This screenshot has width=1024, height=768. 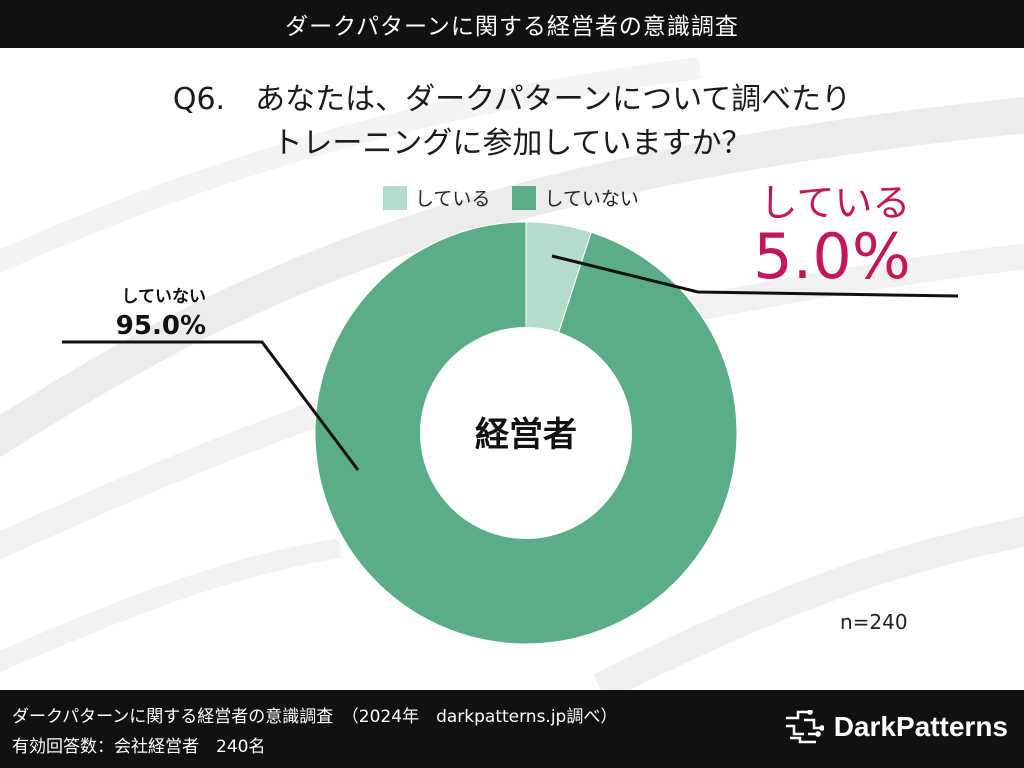 I want to click on slice-value-not-doing: 95.0%, so click(x=161, y=326).